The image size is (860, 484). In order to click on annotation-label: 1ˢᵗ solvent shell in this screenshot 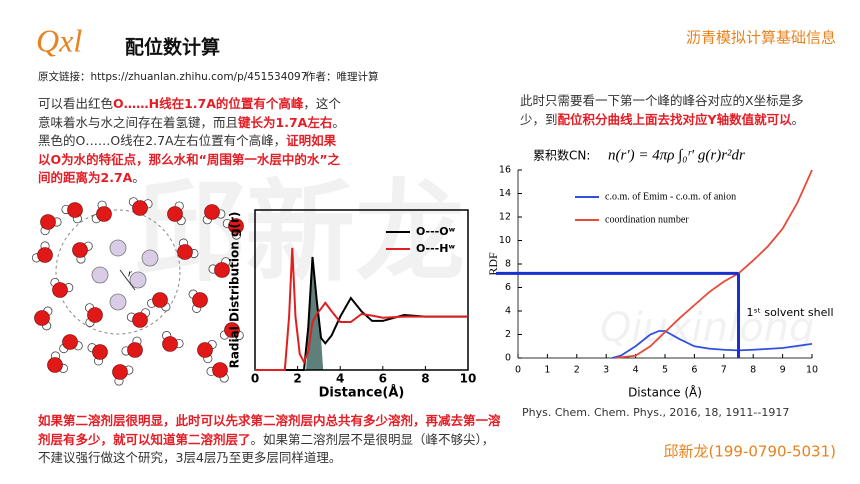, I will do `click(790, 312)`.